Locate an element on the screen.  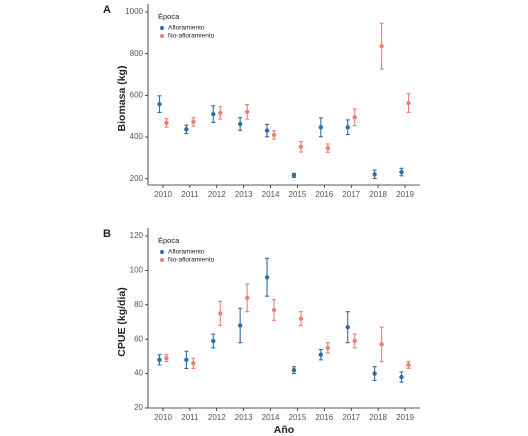
y-tick-label: 40 is located at coordinates (138, 373).